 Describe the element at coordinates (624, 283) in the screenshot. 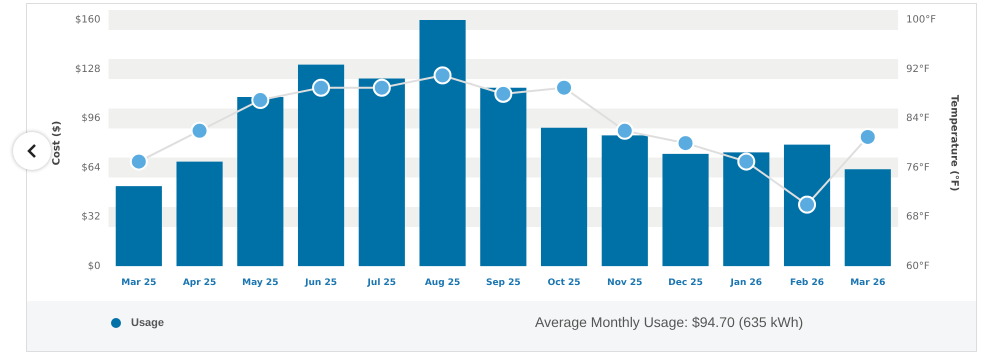

I see `x-tick-label: Nov 25` at that location.